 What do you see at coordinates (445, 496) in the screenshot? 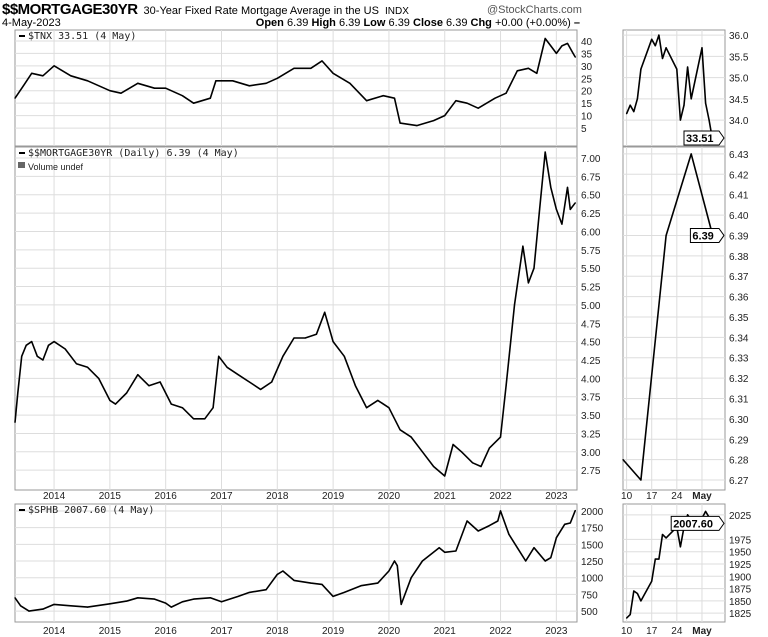
I see `x-tick-label: 2021` at bounding box center [445, 496].